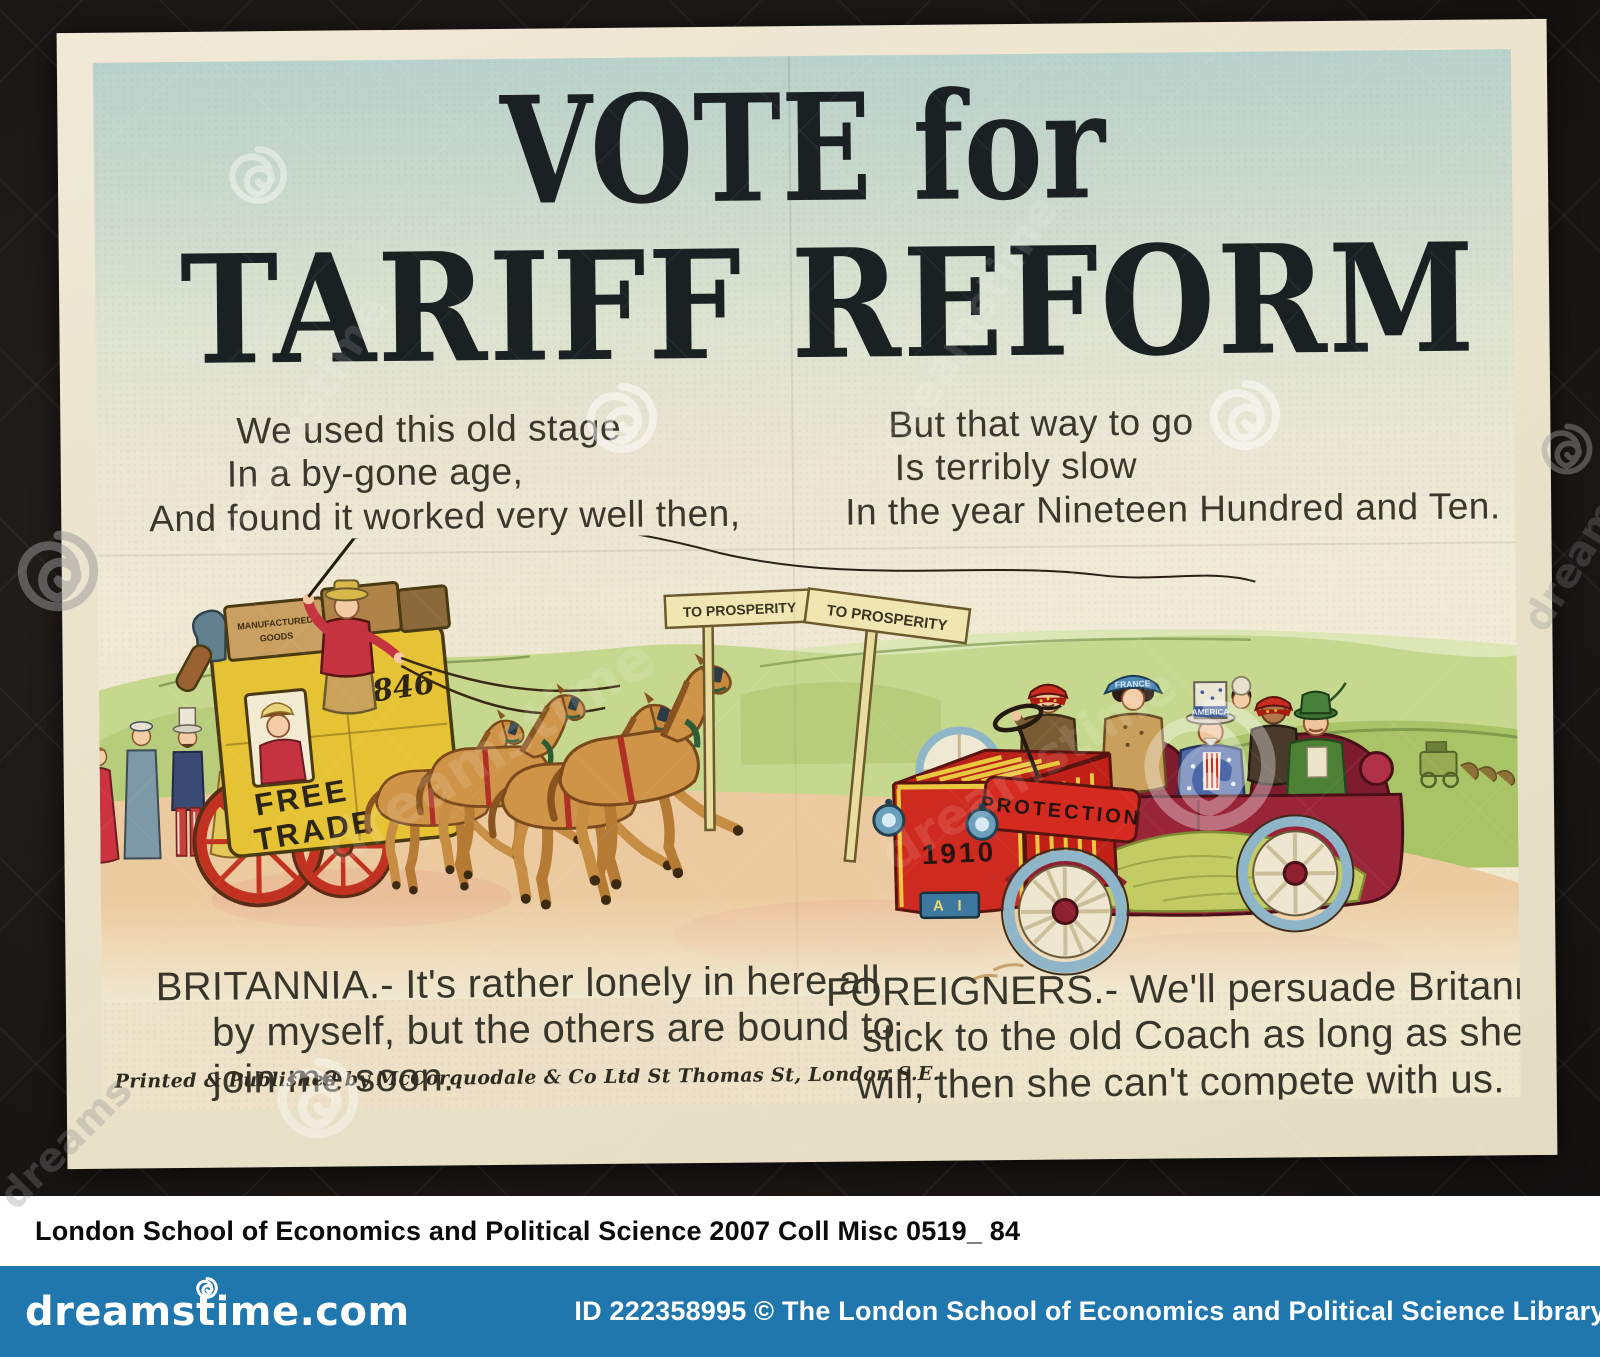 This screenshot has width=1600, height=1357. I want to click on verse-line: And found it worked very well then,, so click(445, 515).